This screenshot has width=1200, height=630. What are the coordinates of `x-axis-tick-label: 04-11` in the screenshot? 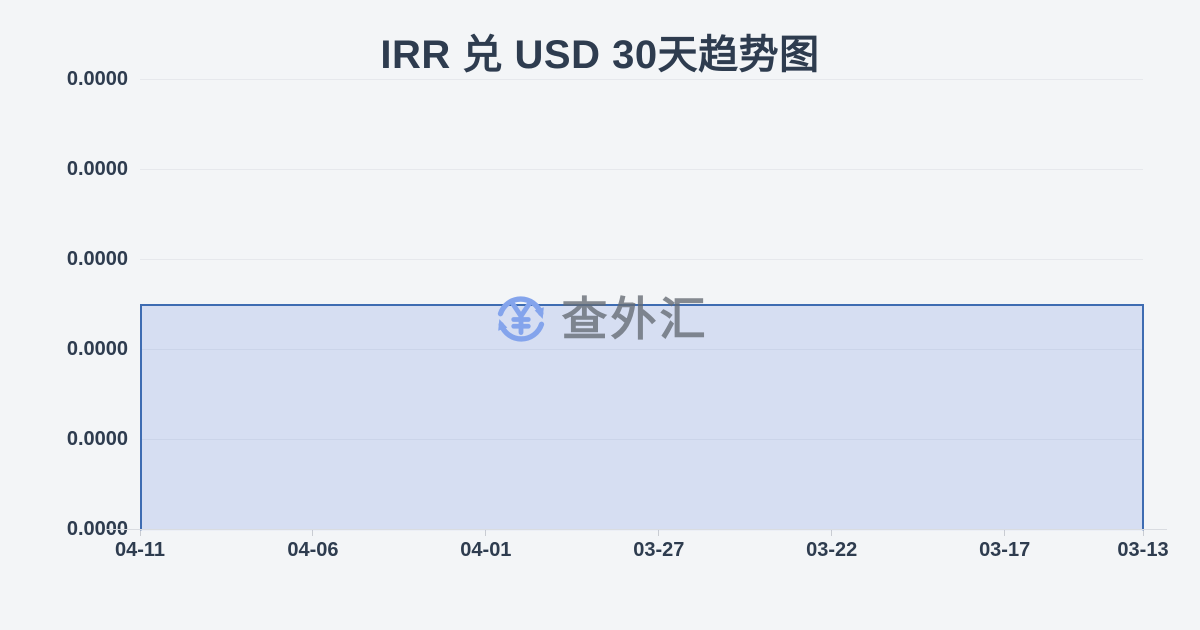 It's located at (140, 550).